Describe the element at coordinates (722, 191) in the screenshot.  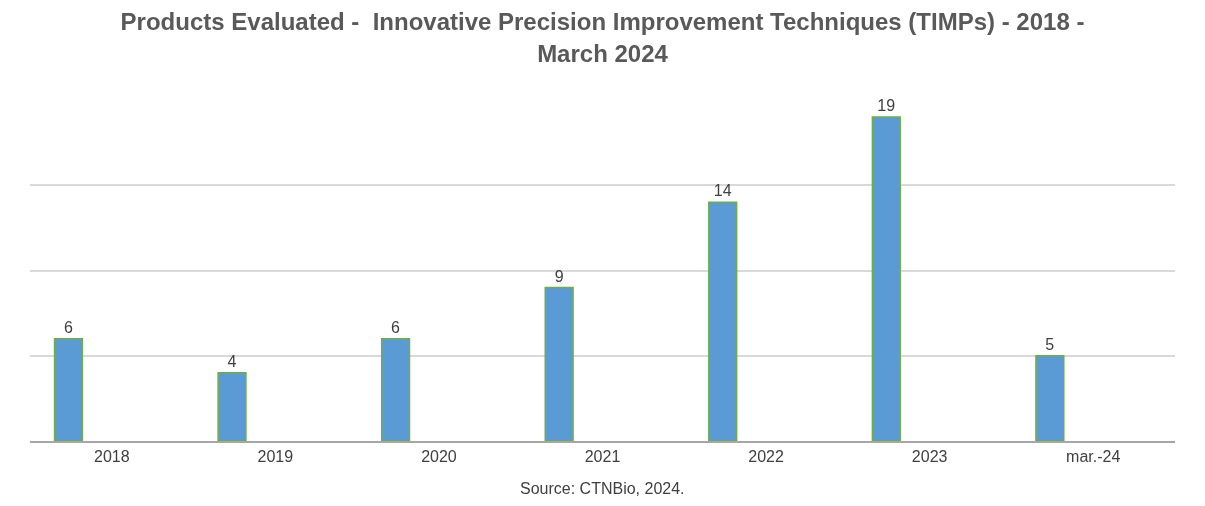
I see `data-label: 14` at that location.